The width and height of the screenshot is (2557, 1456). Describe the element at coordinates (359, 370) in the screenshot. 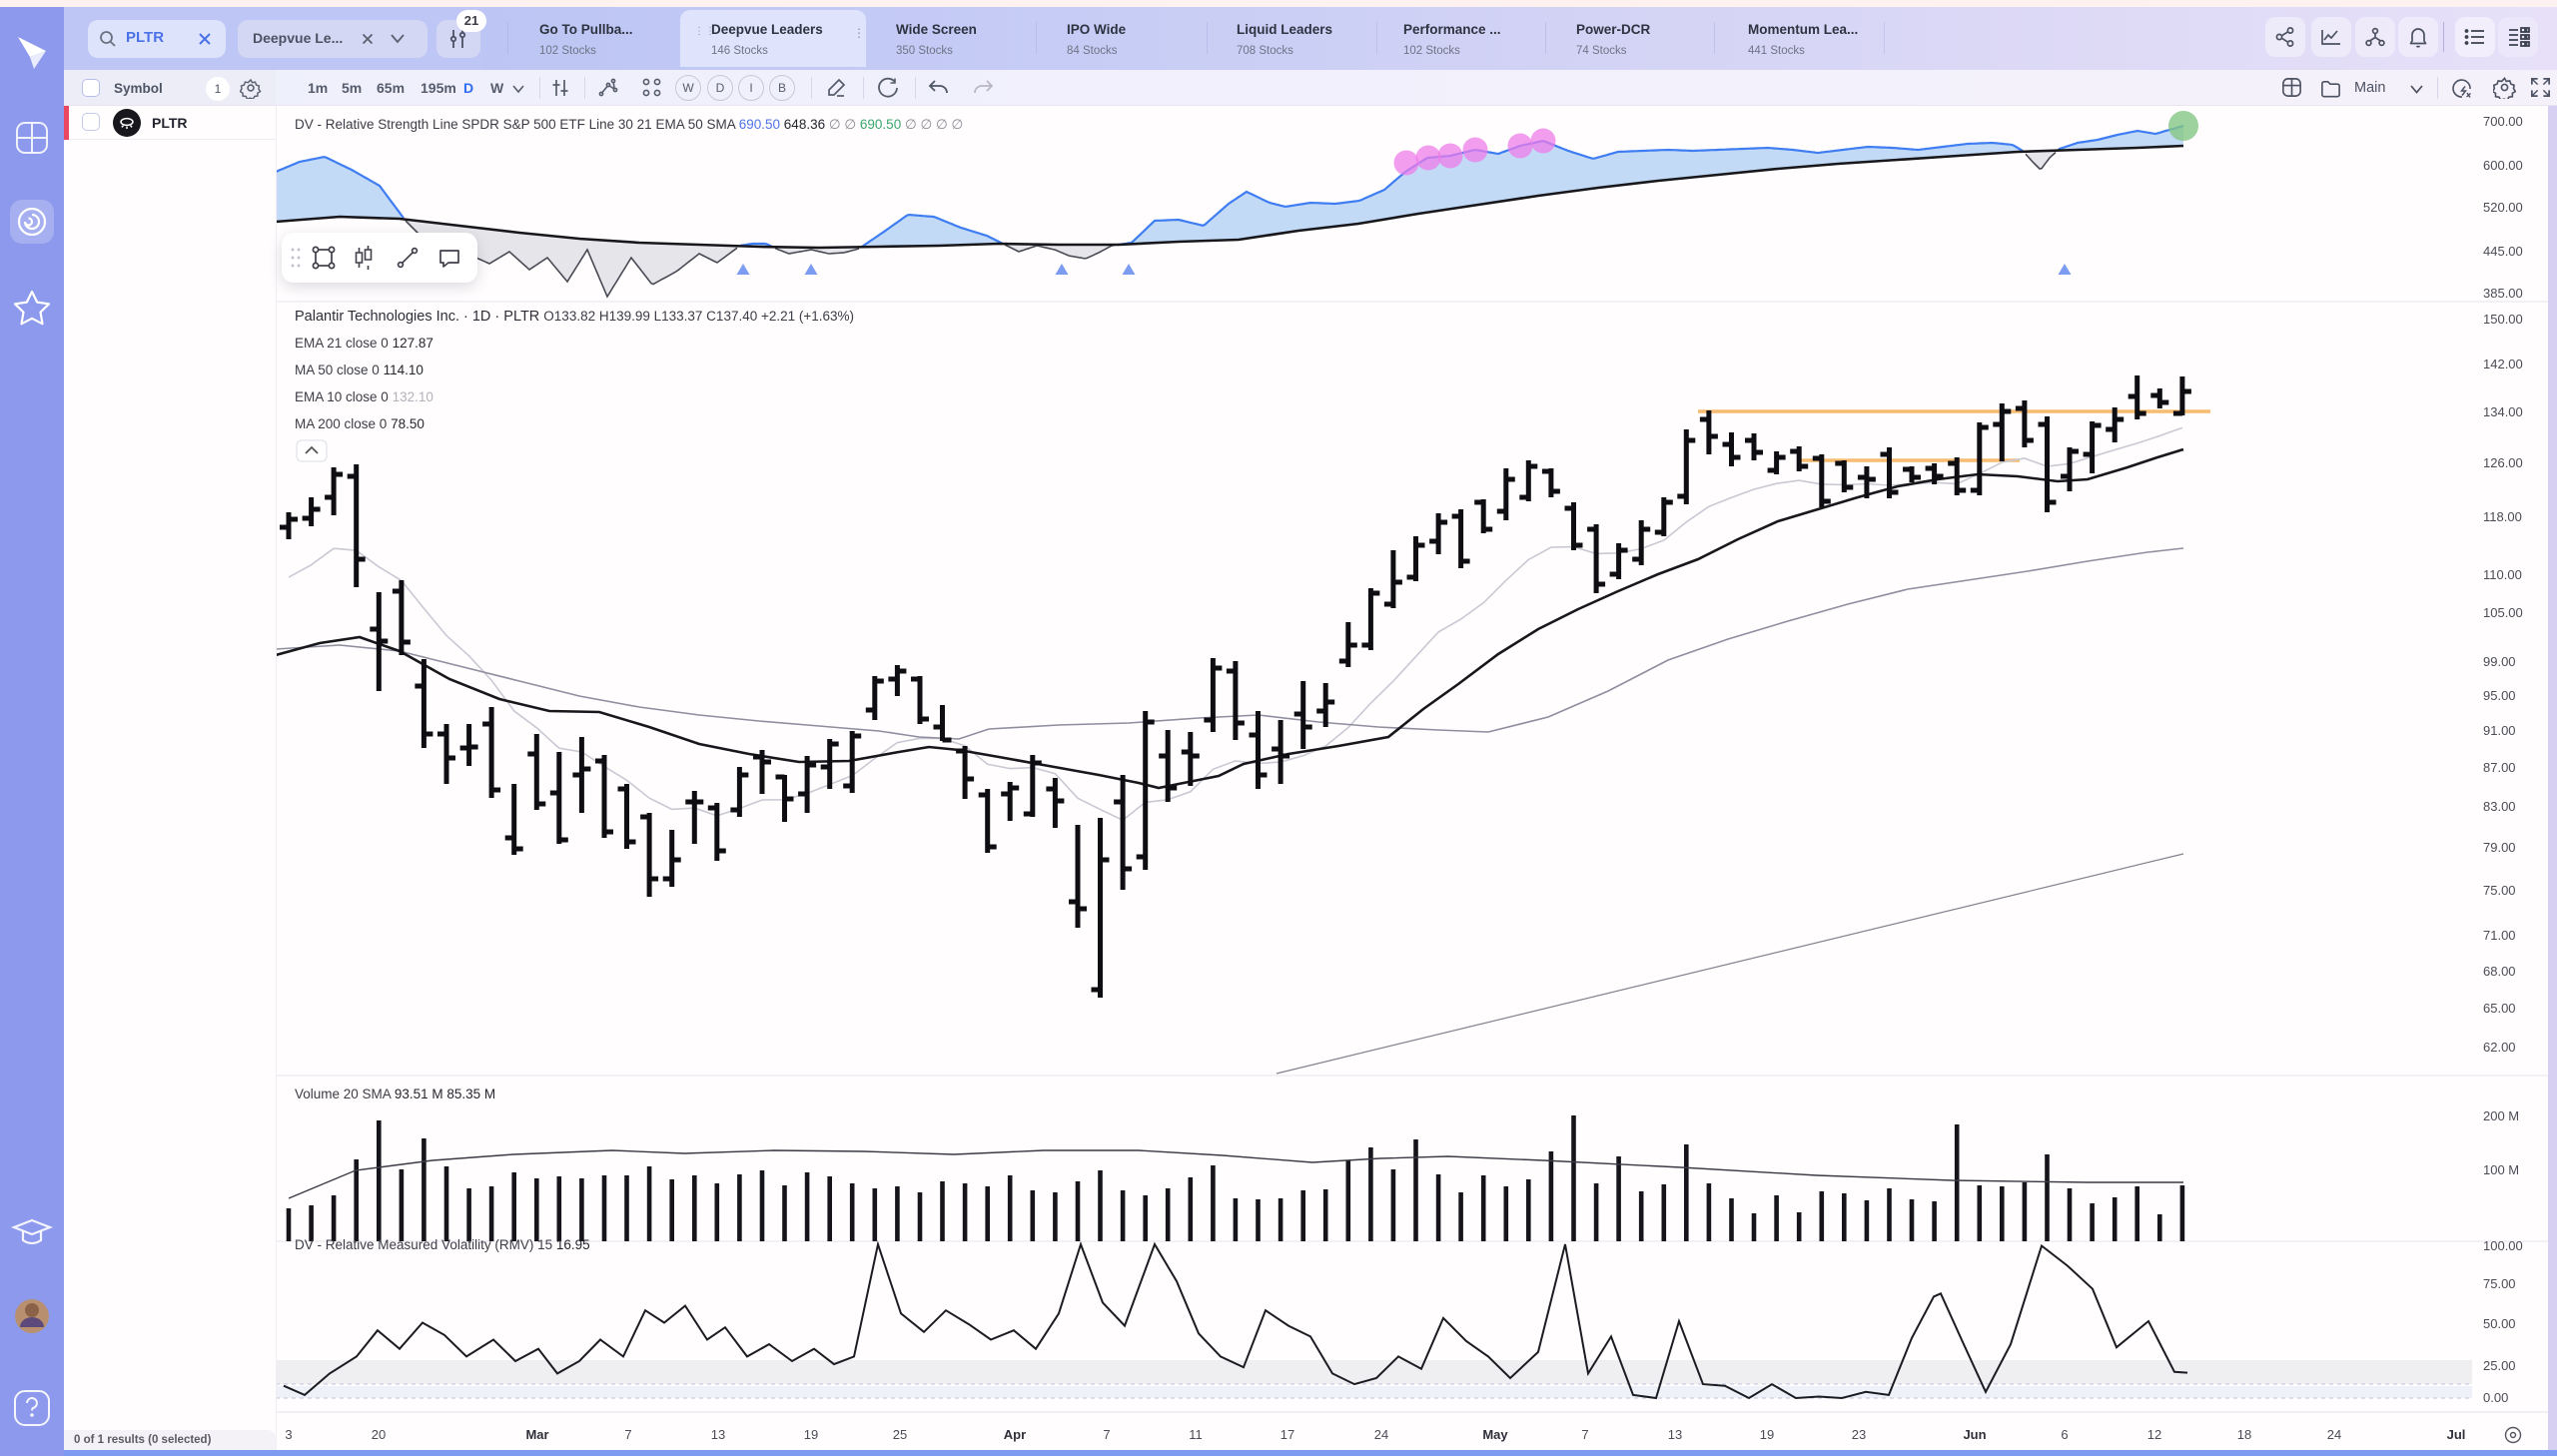

I see `svg-text: MA 50 close 0 114.10` at that location.